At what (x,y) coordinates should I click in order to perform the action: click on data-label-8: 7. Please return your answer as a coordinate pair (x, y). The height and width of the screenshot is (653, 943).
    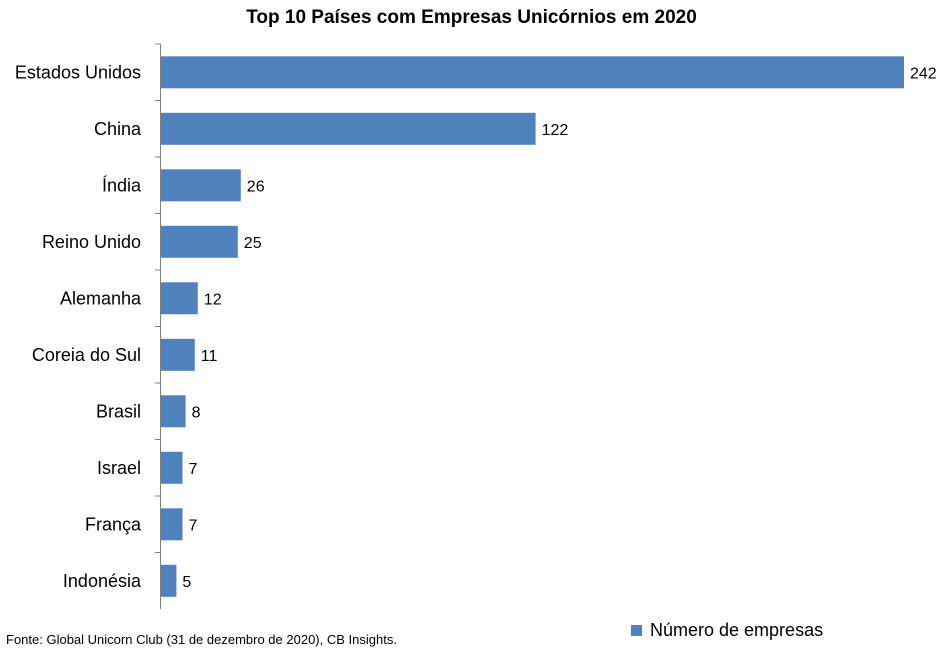
    Looking at the image, I should click on (193, 525).